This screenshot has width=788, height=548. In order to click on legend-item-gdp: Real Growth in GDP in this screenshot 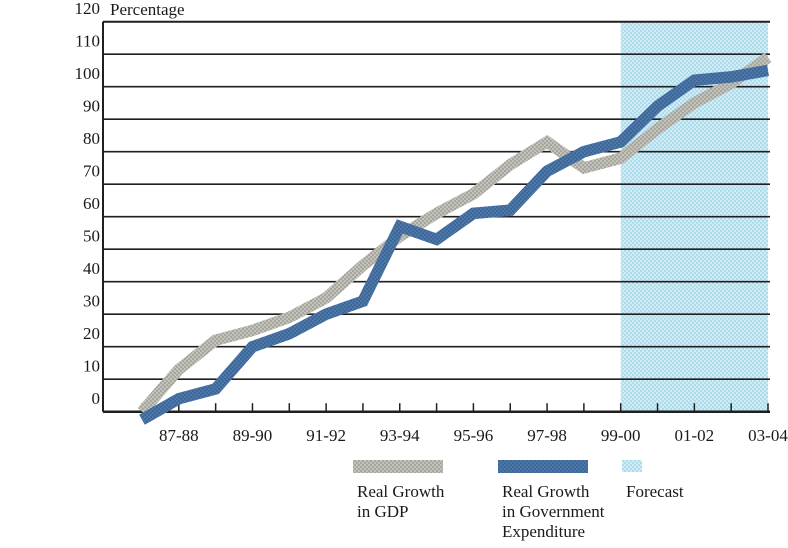, I will do `click(399, 490)`.